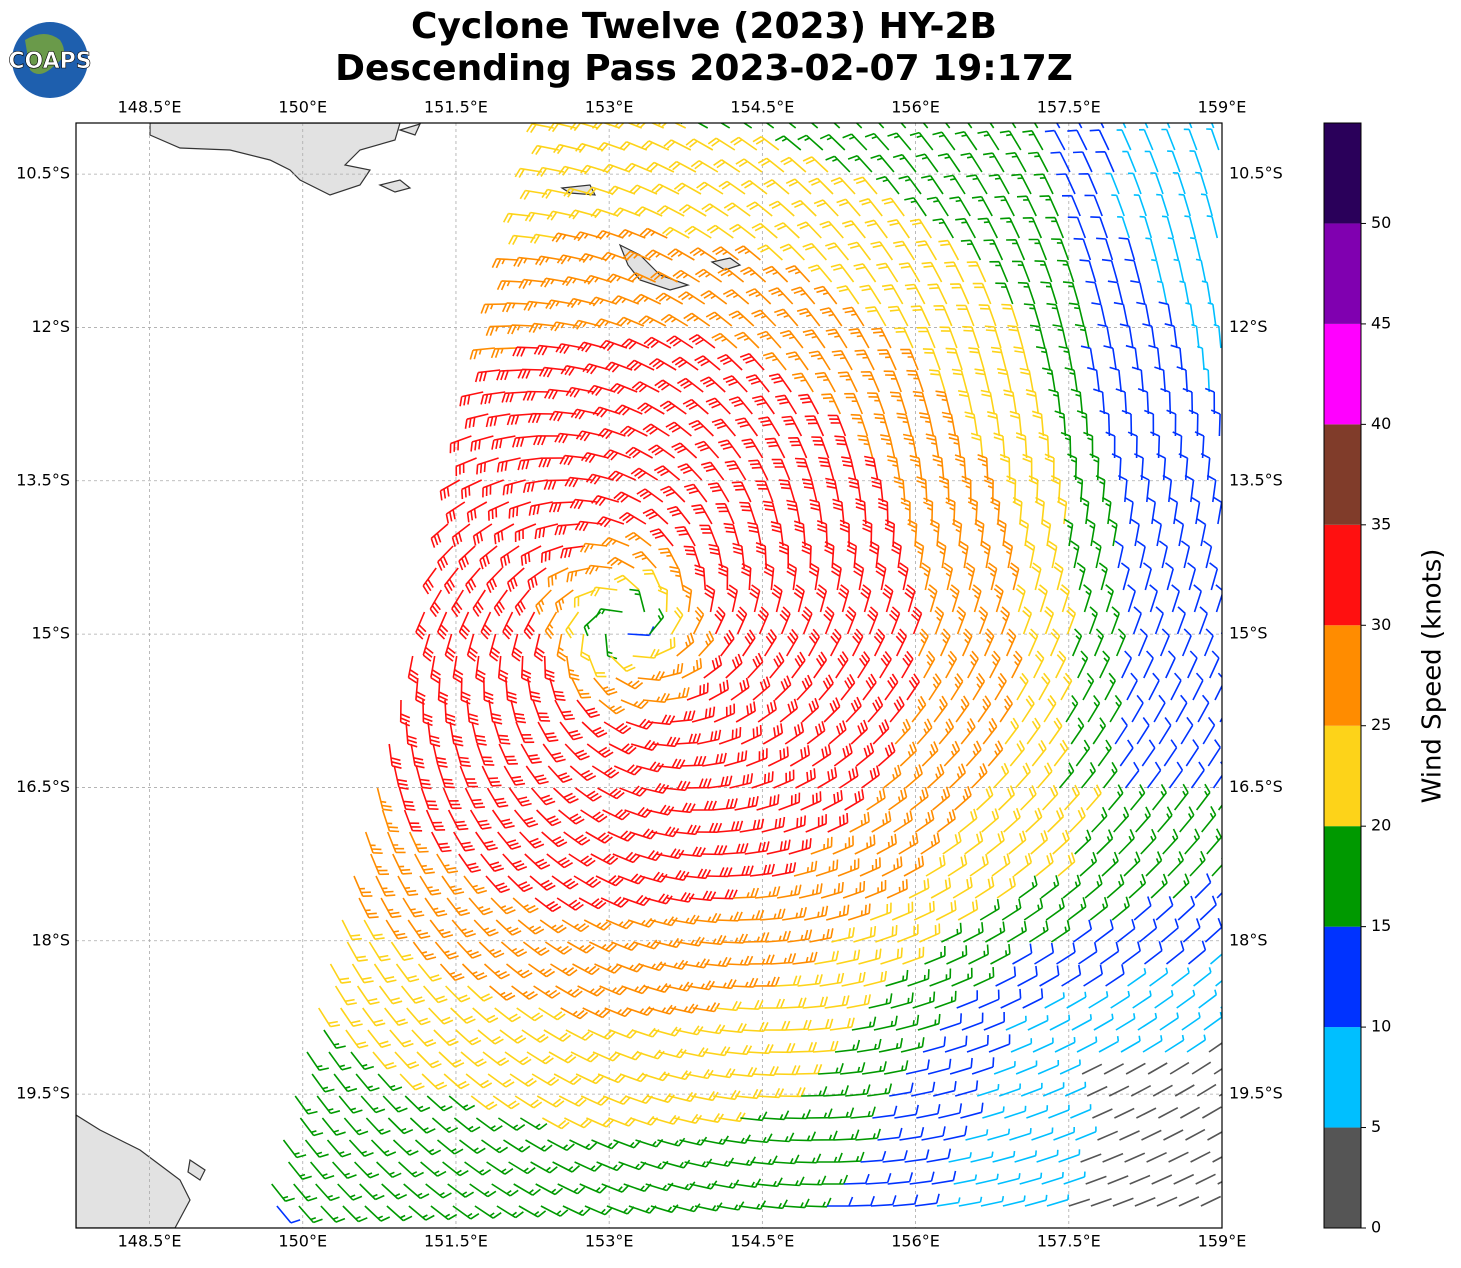 The width and height of the screenshot is (1461, 1268). I want to click on land, so click(395, 186).